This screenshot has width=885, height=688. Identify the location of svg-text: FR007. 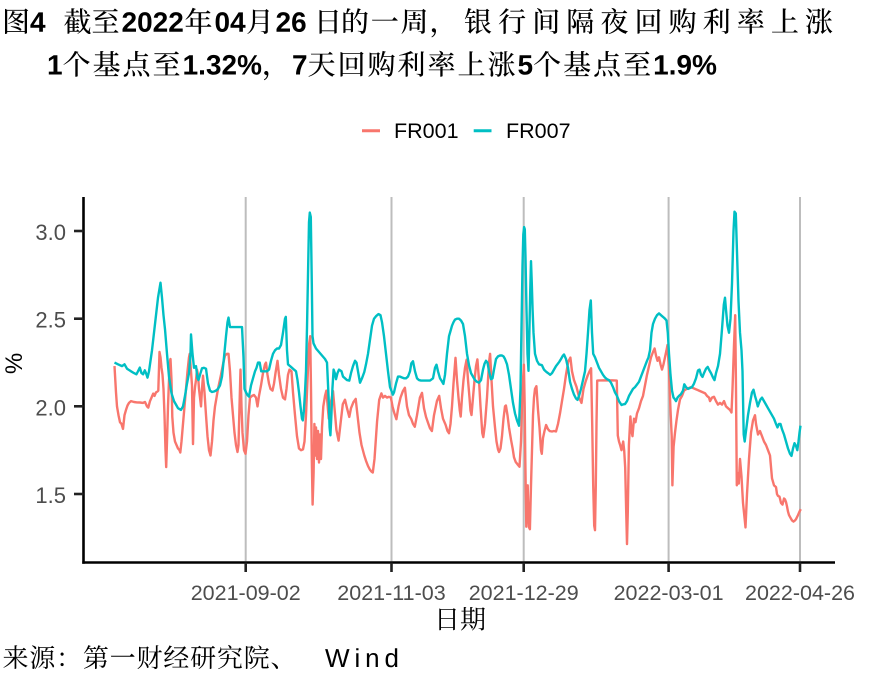
(538, 131).